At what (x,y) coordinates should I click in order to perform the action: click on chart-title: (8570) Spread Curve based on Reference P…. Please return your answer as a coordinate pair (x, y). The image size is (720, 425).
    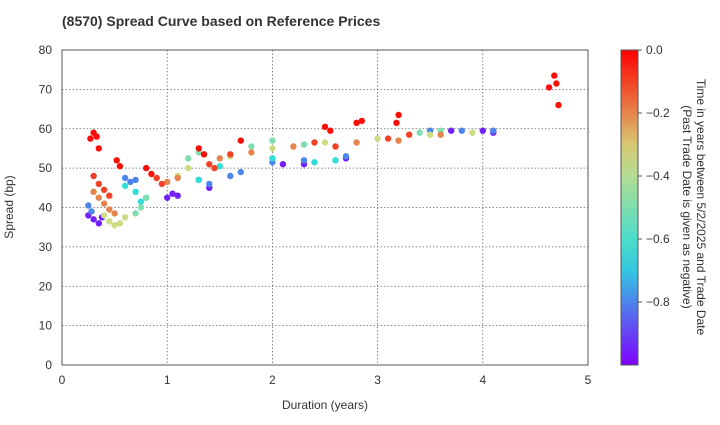
    Looking at the image, I should click on (221, 21).